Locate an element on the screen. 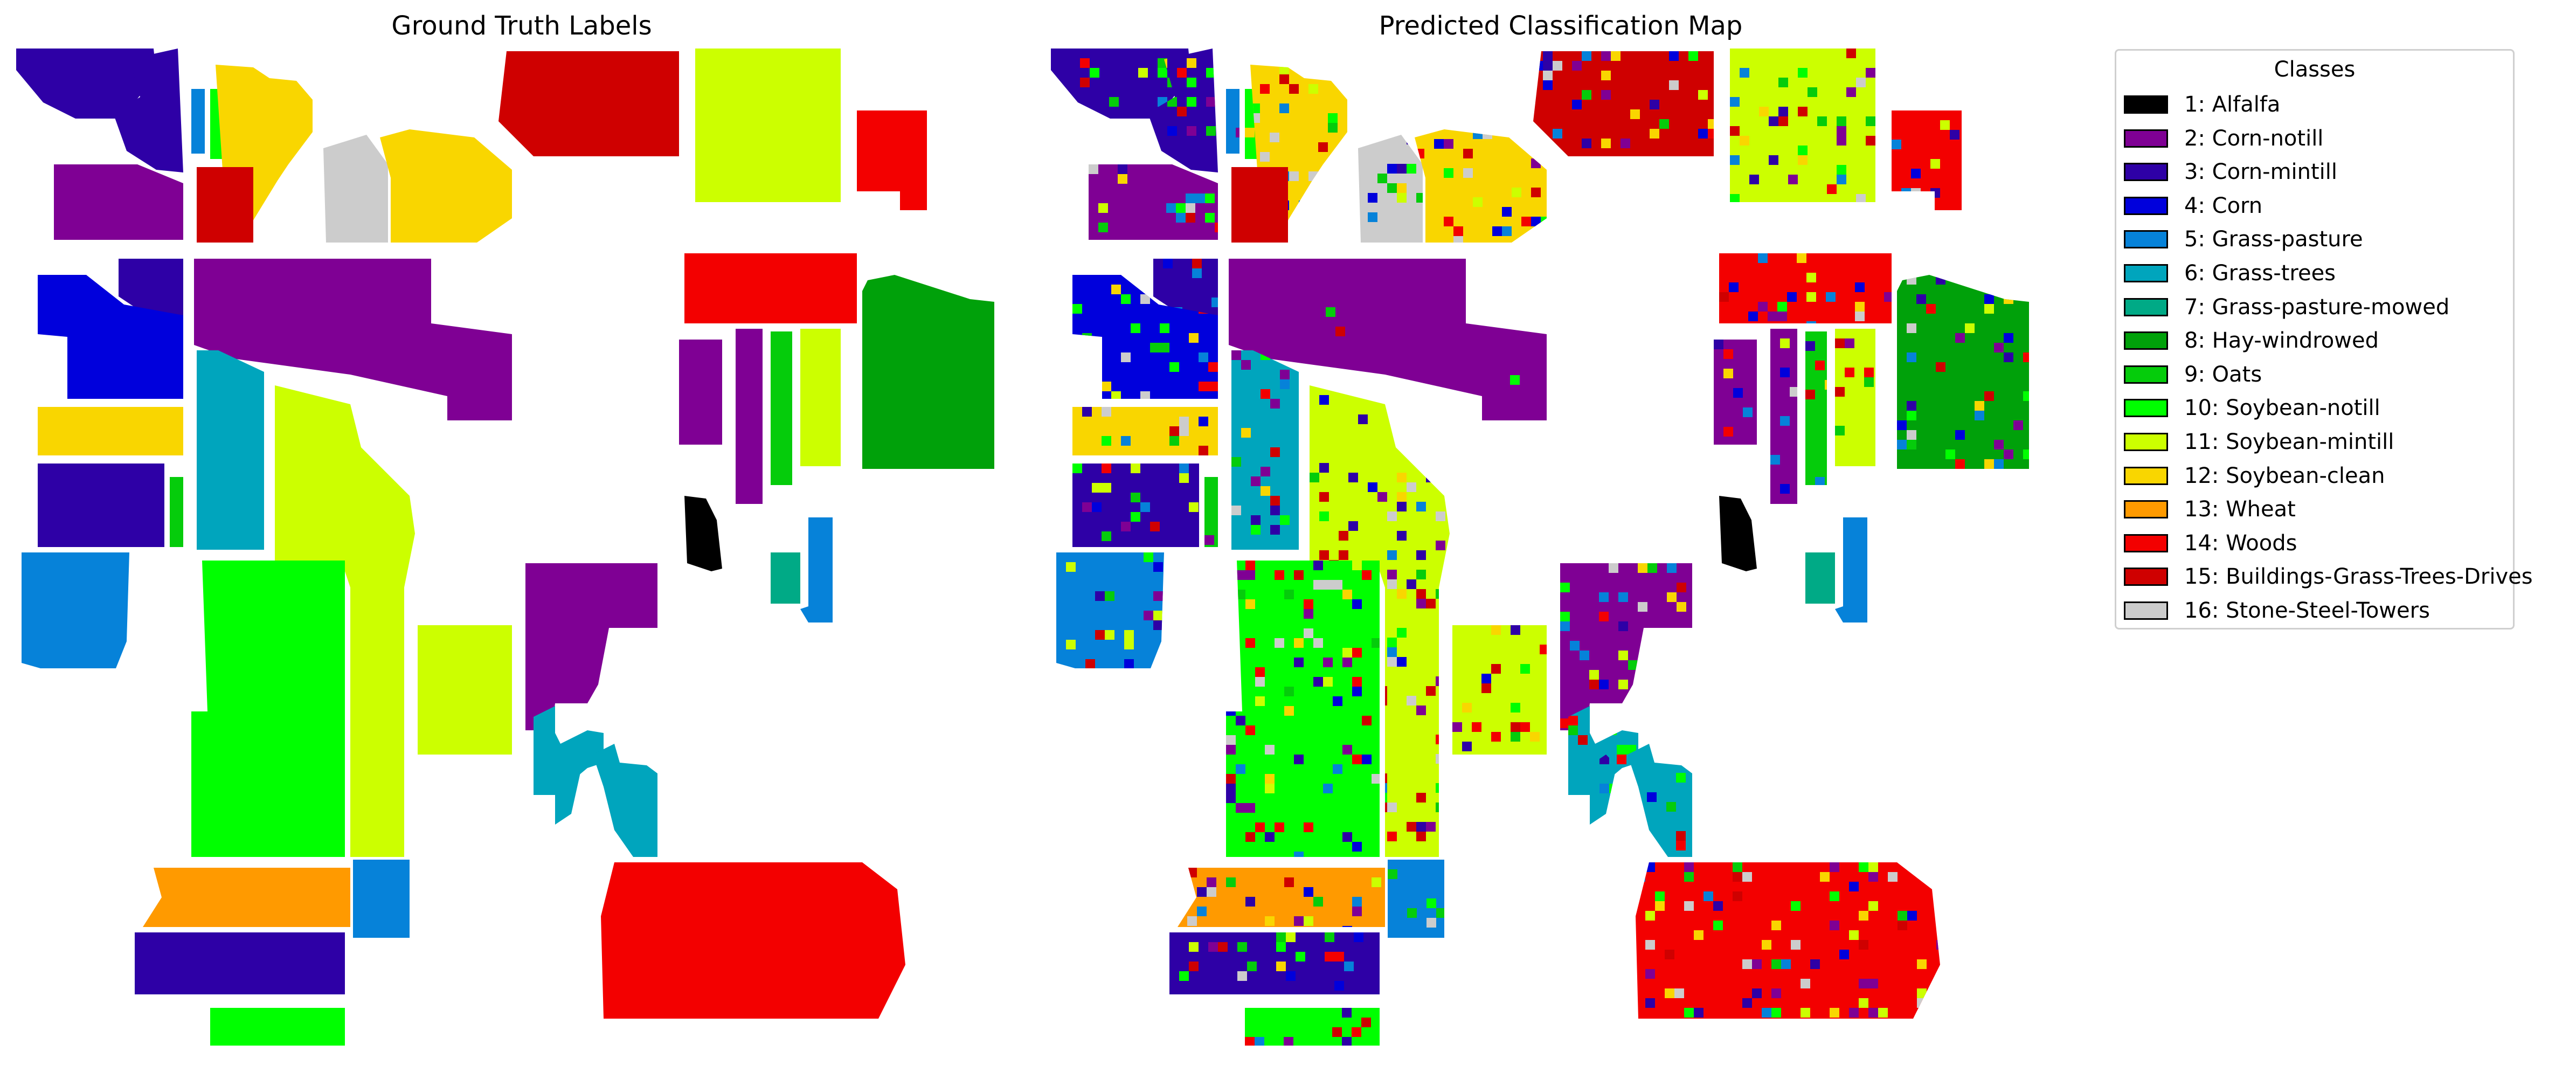  legend-label: 7: Grass-pasture-mowed is located at coordinates (2317, 307).